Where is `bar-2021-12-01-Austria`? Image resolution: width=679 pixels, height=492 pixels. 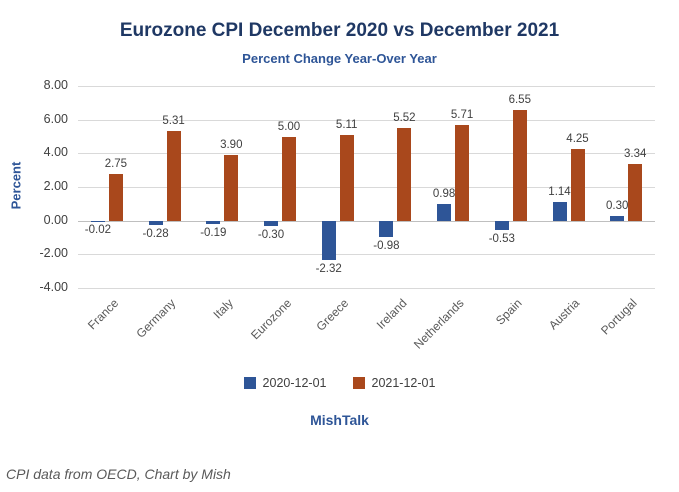 bar-2021-12-01-Austria is located at coordinates (577, 185).